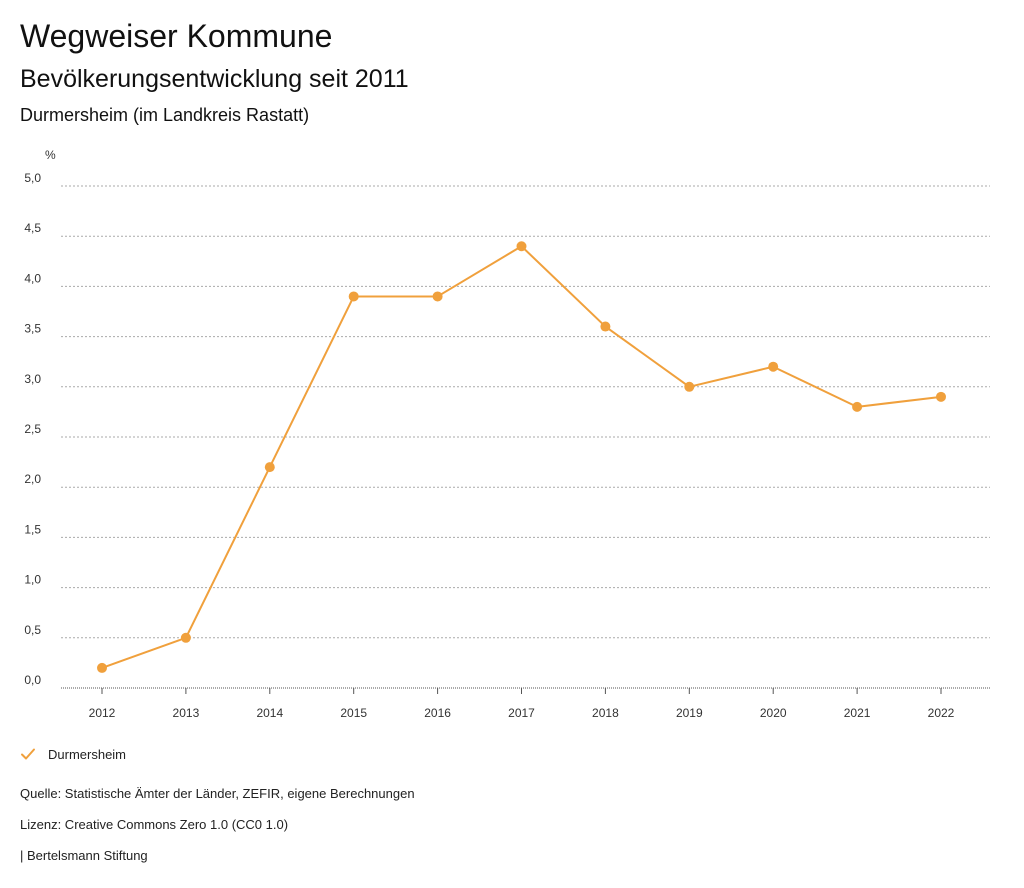 The image size is (1024, 888). I want to click on check-icon, so click(28, 754).